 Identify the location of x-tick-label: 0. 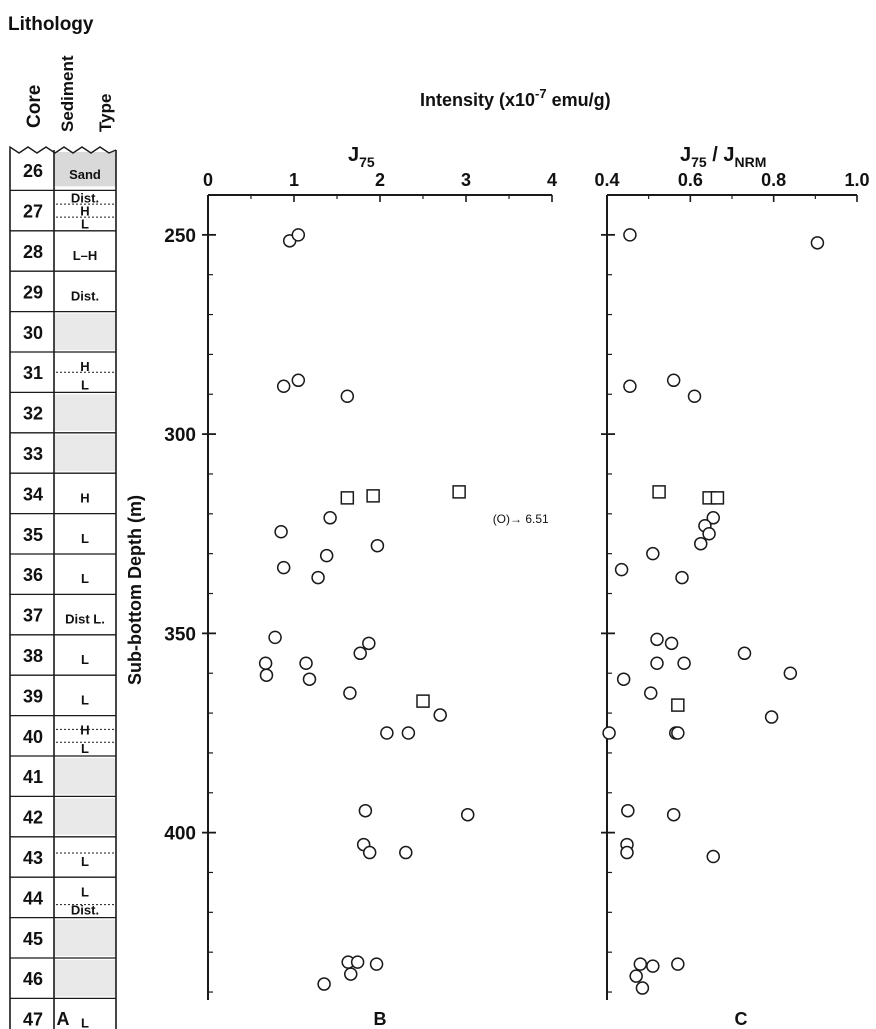
(208, 180).